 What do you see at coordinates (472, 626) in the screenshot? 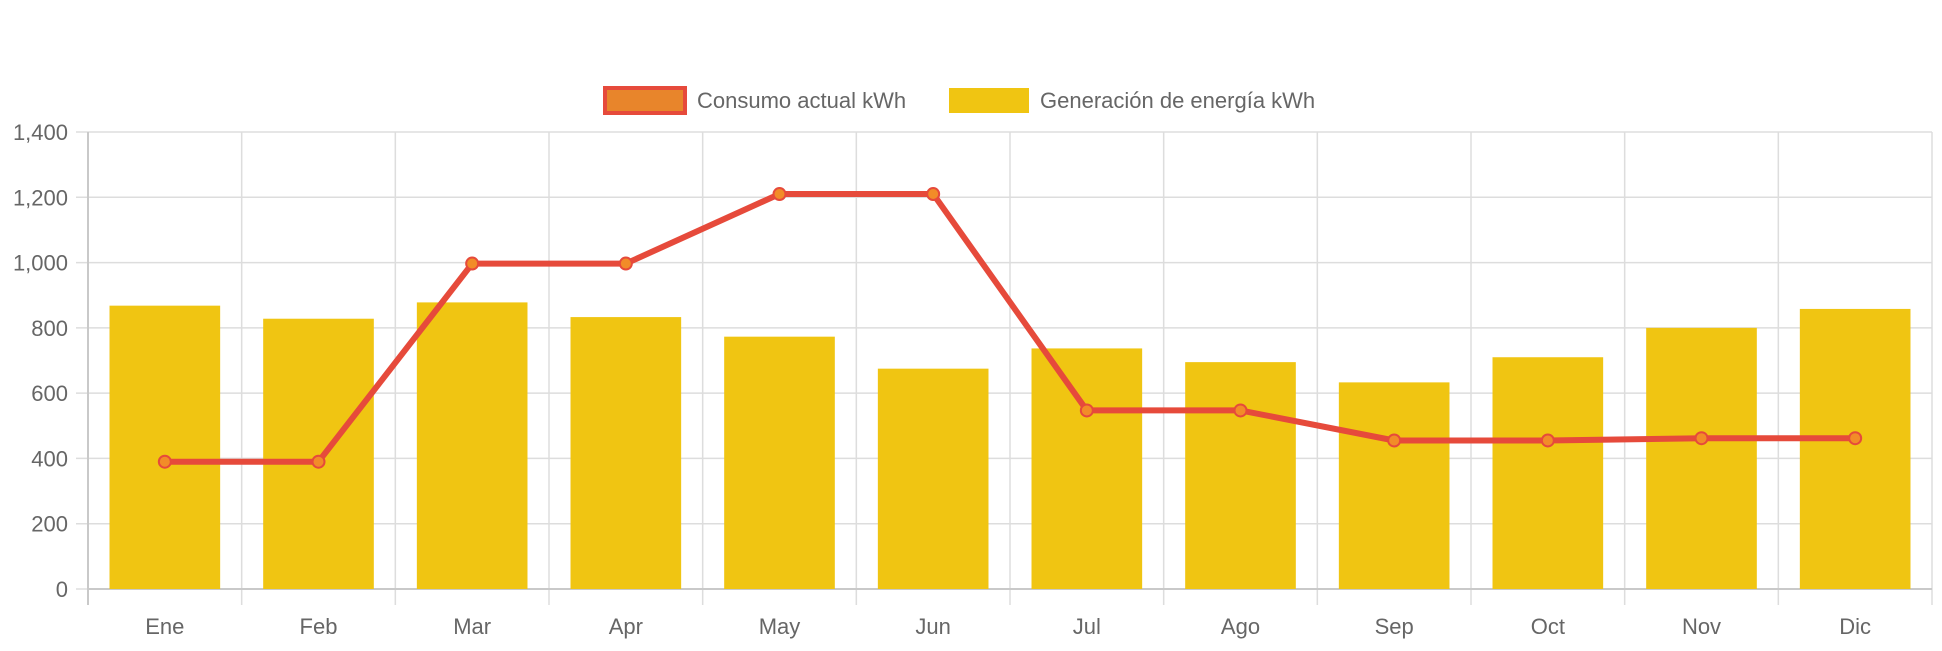
I see `x-tick-label: Mar` at bounding box center [472, 626].